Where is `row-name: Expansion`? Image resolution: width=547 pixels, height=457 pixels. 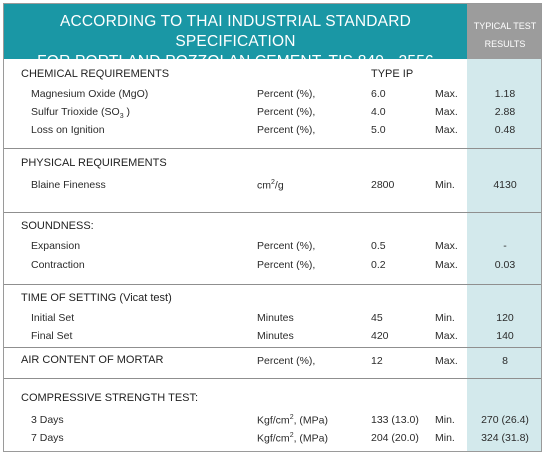 row-name: Expansion is located at coordinates (56, 246).